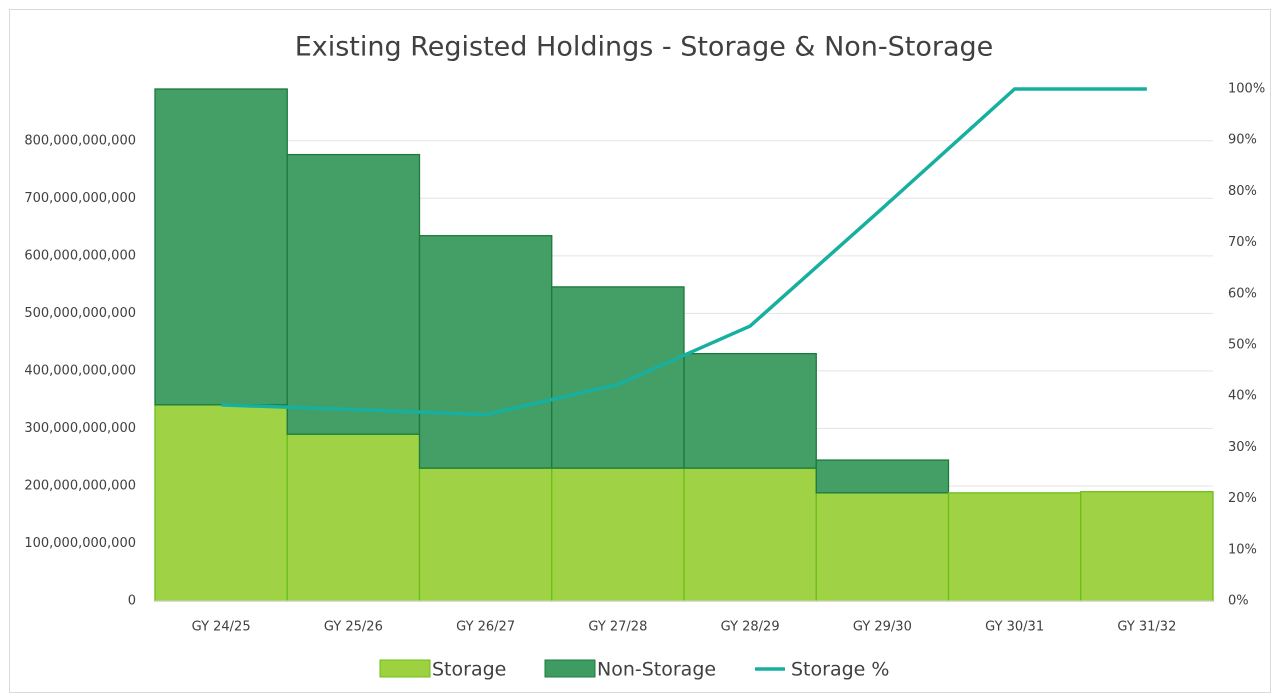  Describe the element at coordinates (1242, 293) in the screenshot. I see `y2-tick-label: 60%` at that location.